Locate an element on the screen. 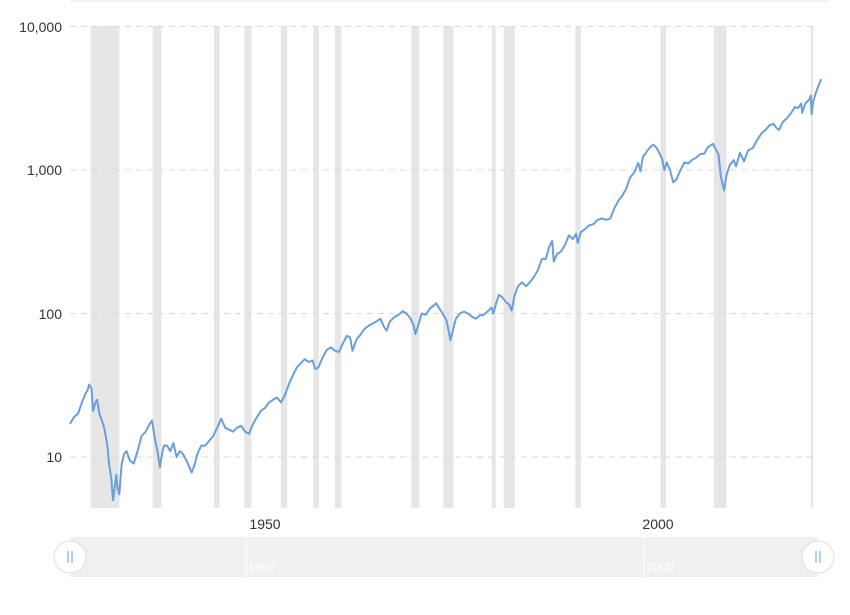  y-tick-label-1000: 1,000 is located at coordinates (44, 170).